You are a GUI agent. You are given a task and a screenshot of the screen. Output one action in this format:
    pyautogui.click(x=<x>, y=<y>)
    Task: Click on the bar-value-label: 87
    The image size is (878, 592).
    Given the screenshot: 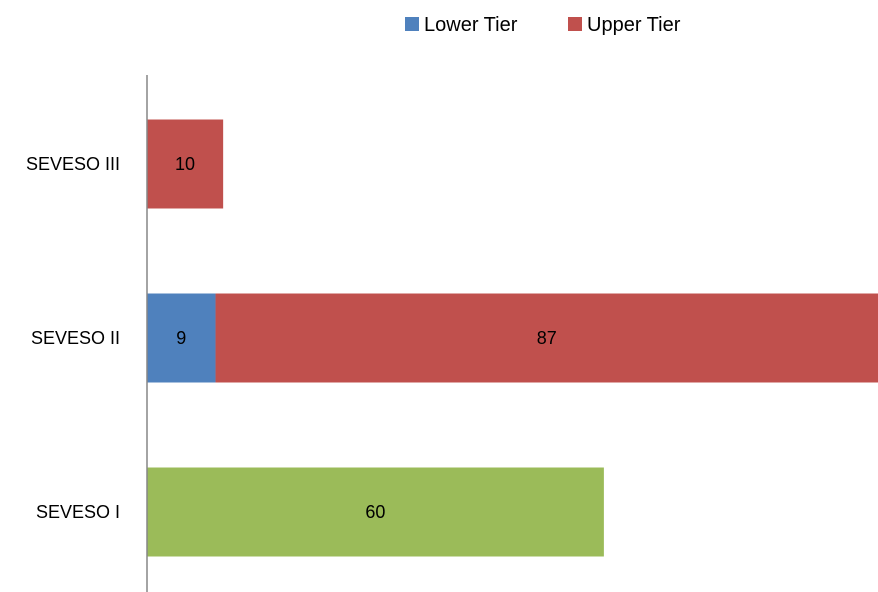 What is the action you would take?
    pyautogui.click(x=547, y=338)
    